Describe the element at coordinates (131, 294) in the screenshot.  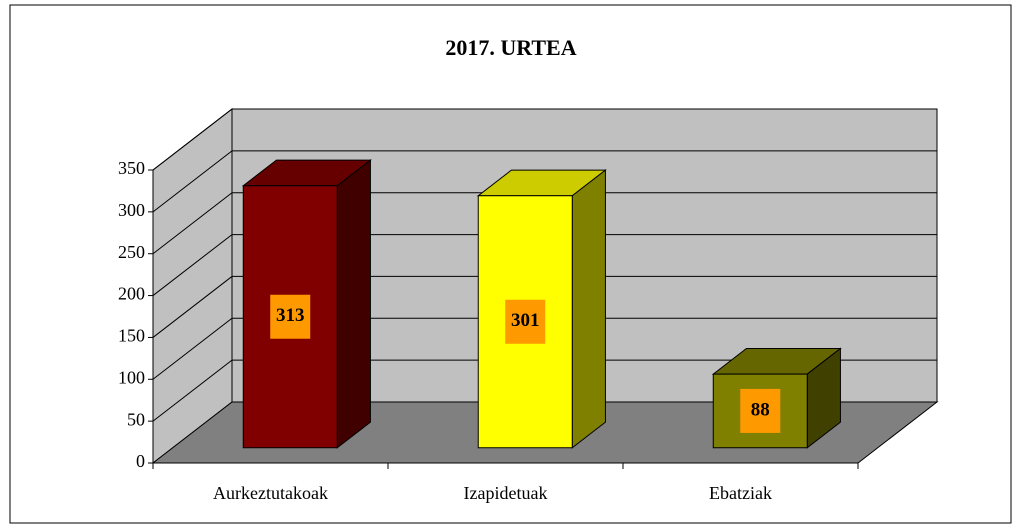
I see `y-tick-label: 200` at that location.